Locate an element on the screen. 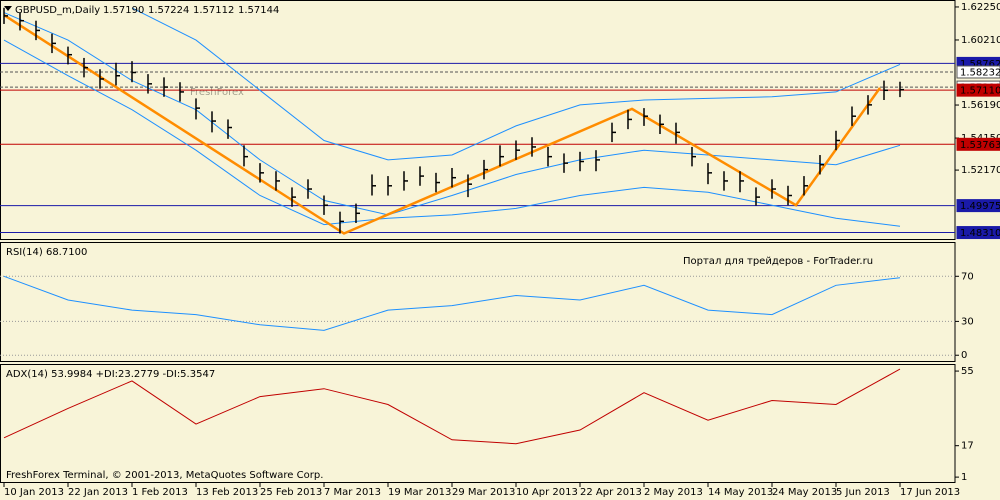 Image resolution: width=1000 pixels, height=500 pixels. x-tick-label: 2 May 2013 is located at coordinates (673, 492).